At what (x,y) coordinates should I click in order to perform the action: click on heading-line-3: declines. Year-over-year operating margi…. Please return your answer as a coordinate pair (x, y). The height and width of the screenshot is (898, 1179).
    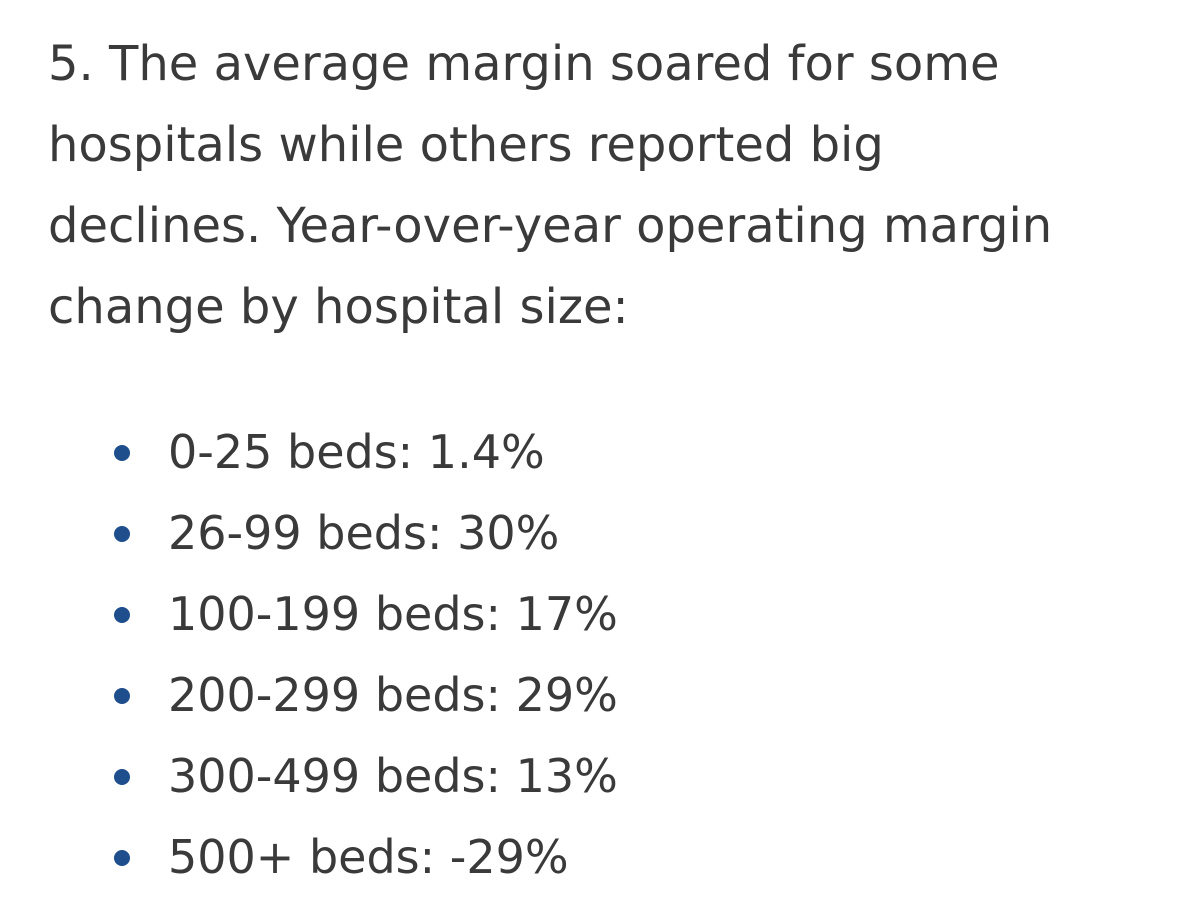
    Looking at the image, I should click on (550, 226).